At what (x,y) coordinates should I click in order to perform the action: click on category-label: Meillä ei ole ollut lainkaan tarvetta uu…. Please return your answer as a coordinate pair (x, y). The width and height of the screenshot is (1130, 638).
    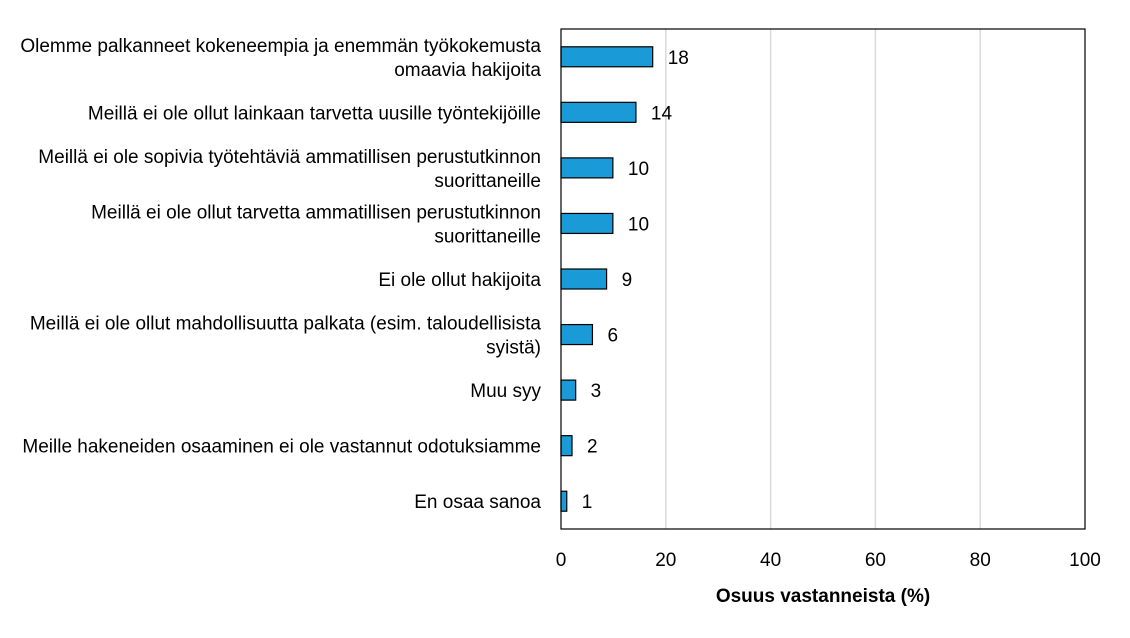
    Looking at the image, I should click on (314, 113).